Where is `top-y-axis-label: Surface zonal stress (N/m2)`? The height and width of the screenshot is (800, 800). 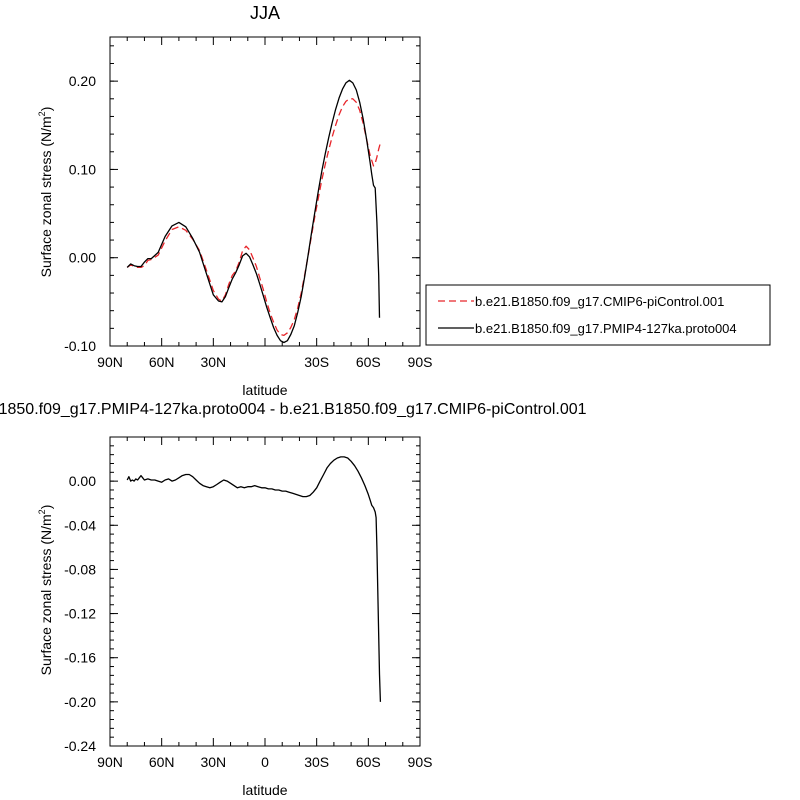
top-y-axis-label: Surface zonal stress (N/m2) is located at coordinates (45, 192).